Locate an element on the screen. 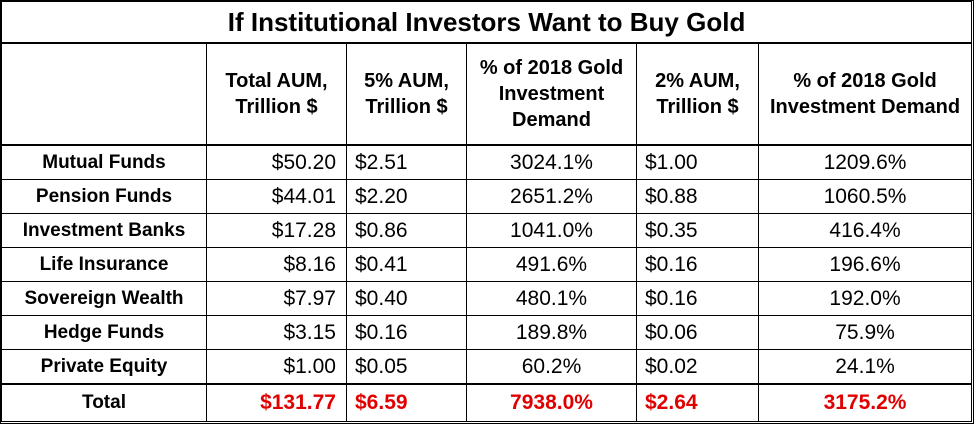 This screenshot has height=424, width=974. cell-pct-demand-2: 192.0% is located at coordinates (865, 298).